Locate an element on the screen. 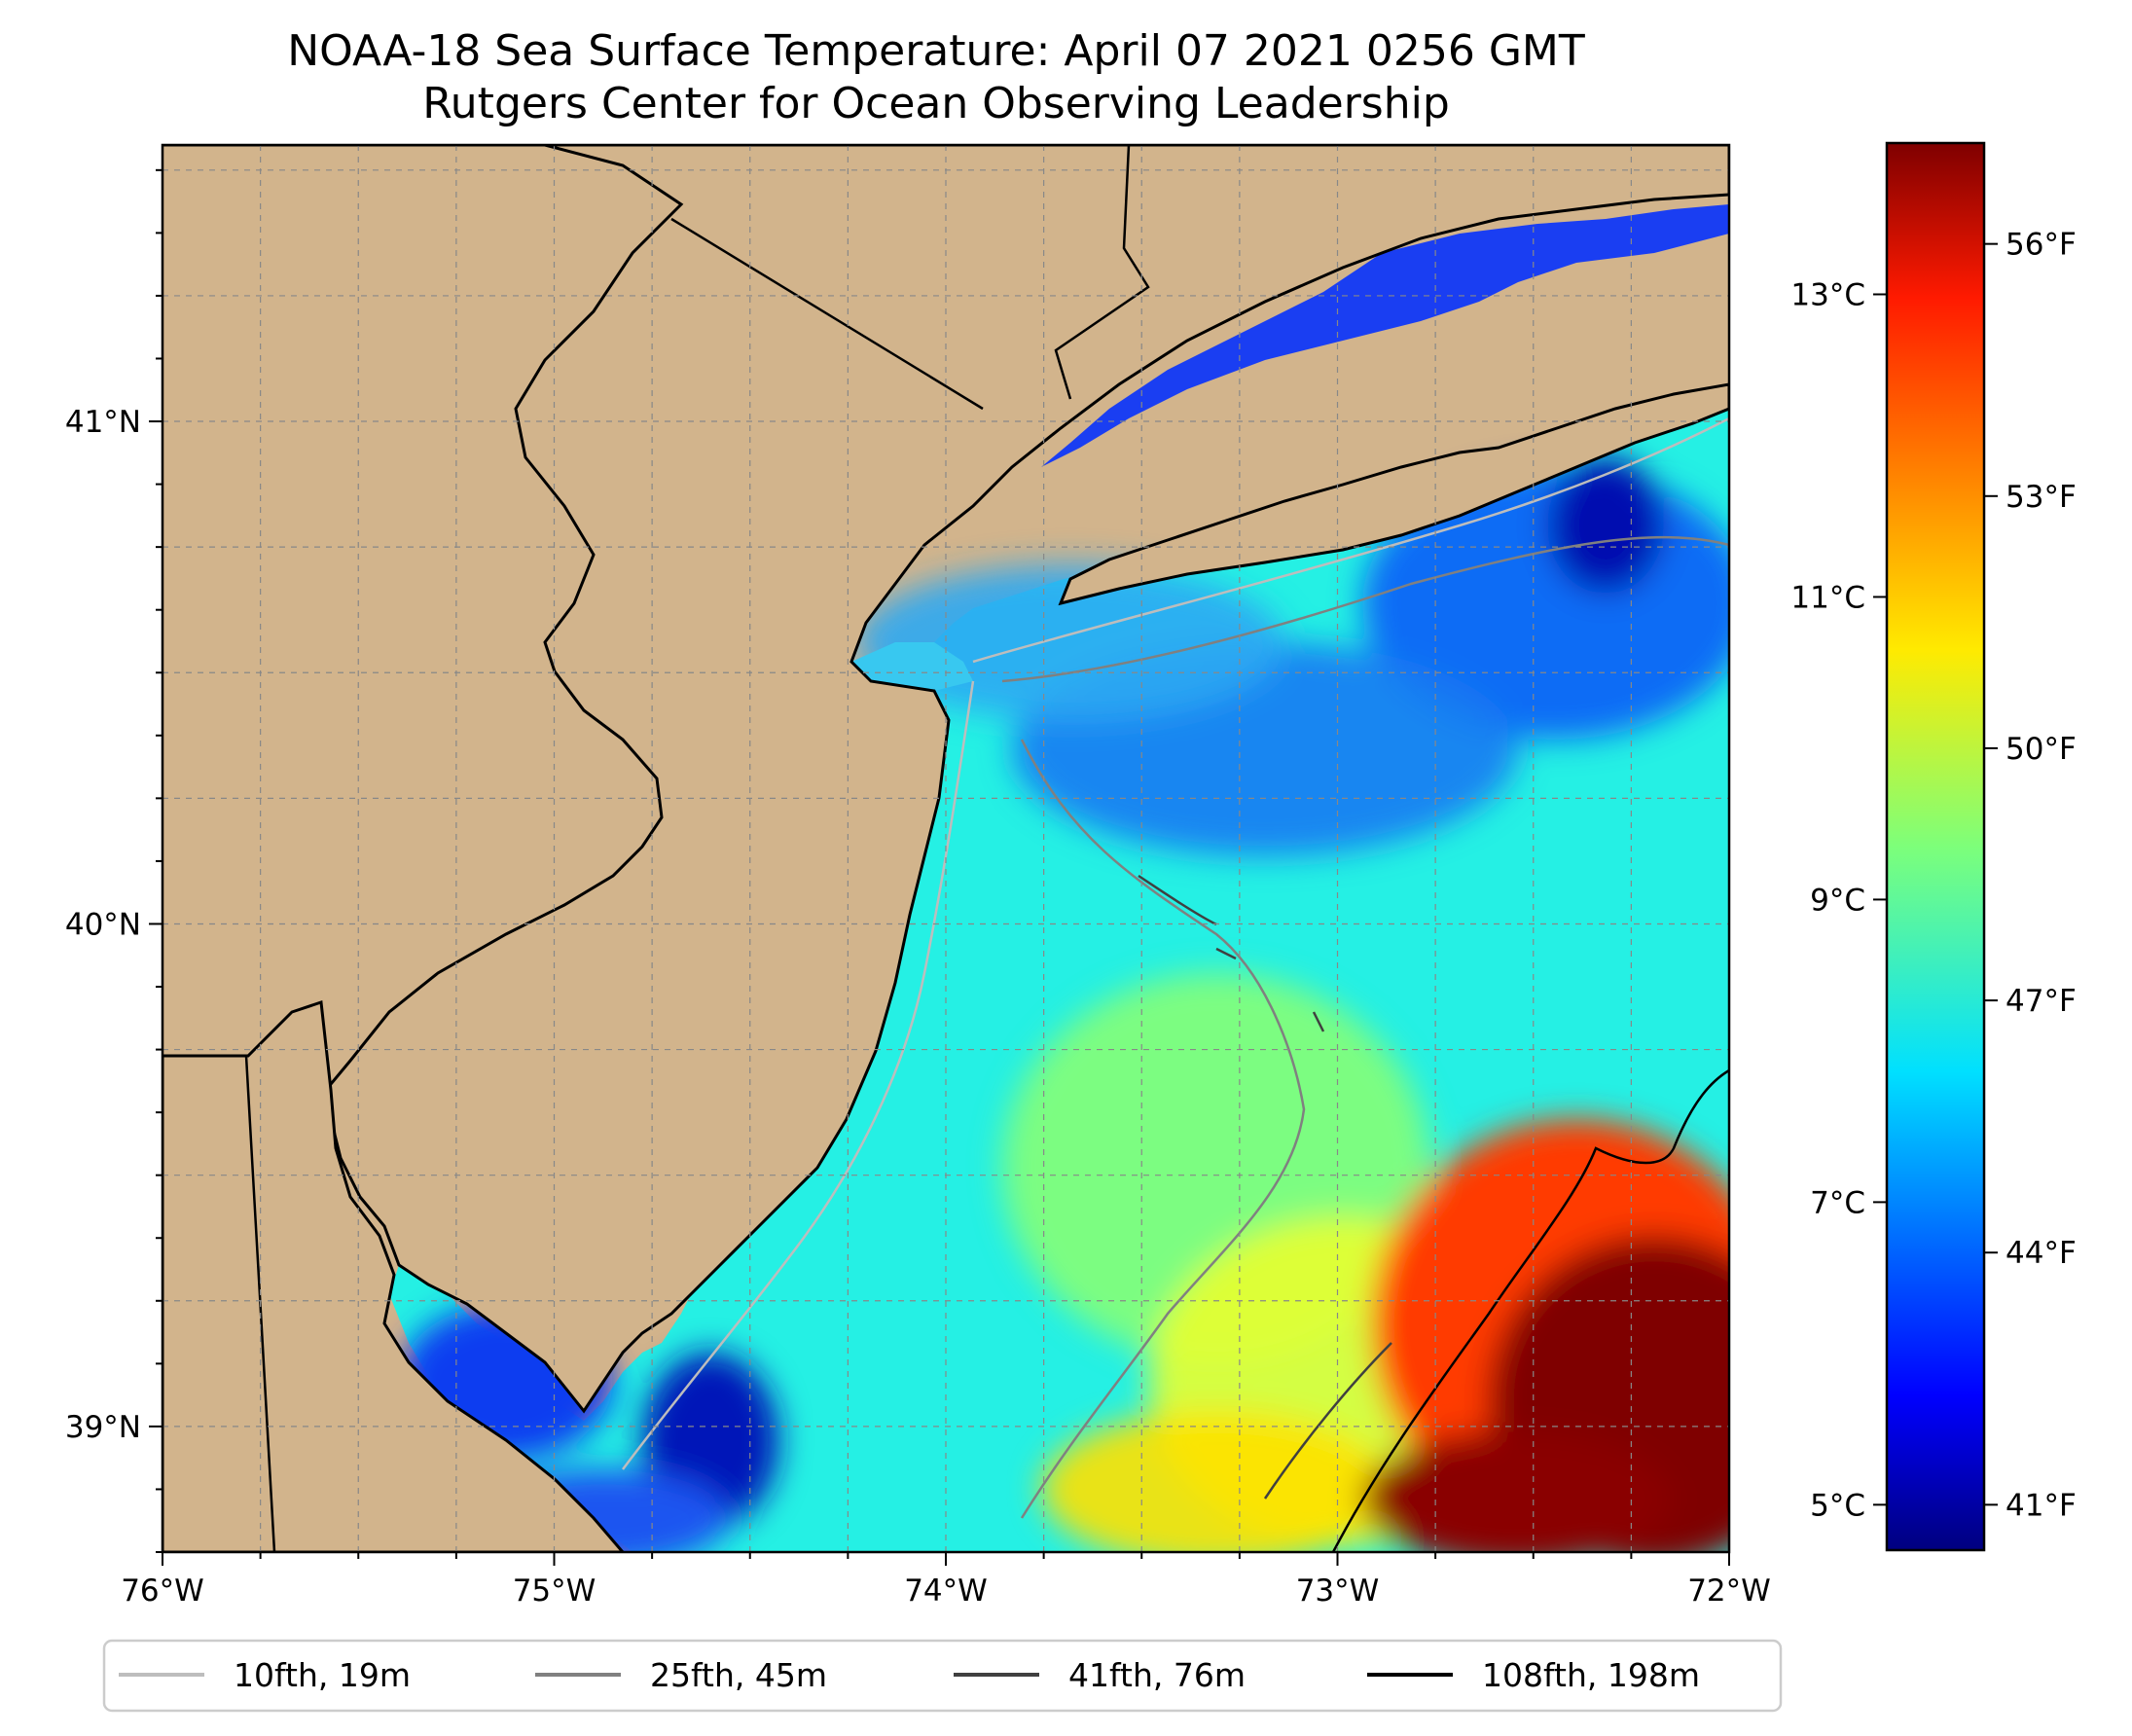 This screenshot has width=2132, height=1736. legend-label: 25fth, 45m is located at coordinates (739, 1675).